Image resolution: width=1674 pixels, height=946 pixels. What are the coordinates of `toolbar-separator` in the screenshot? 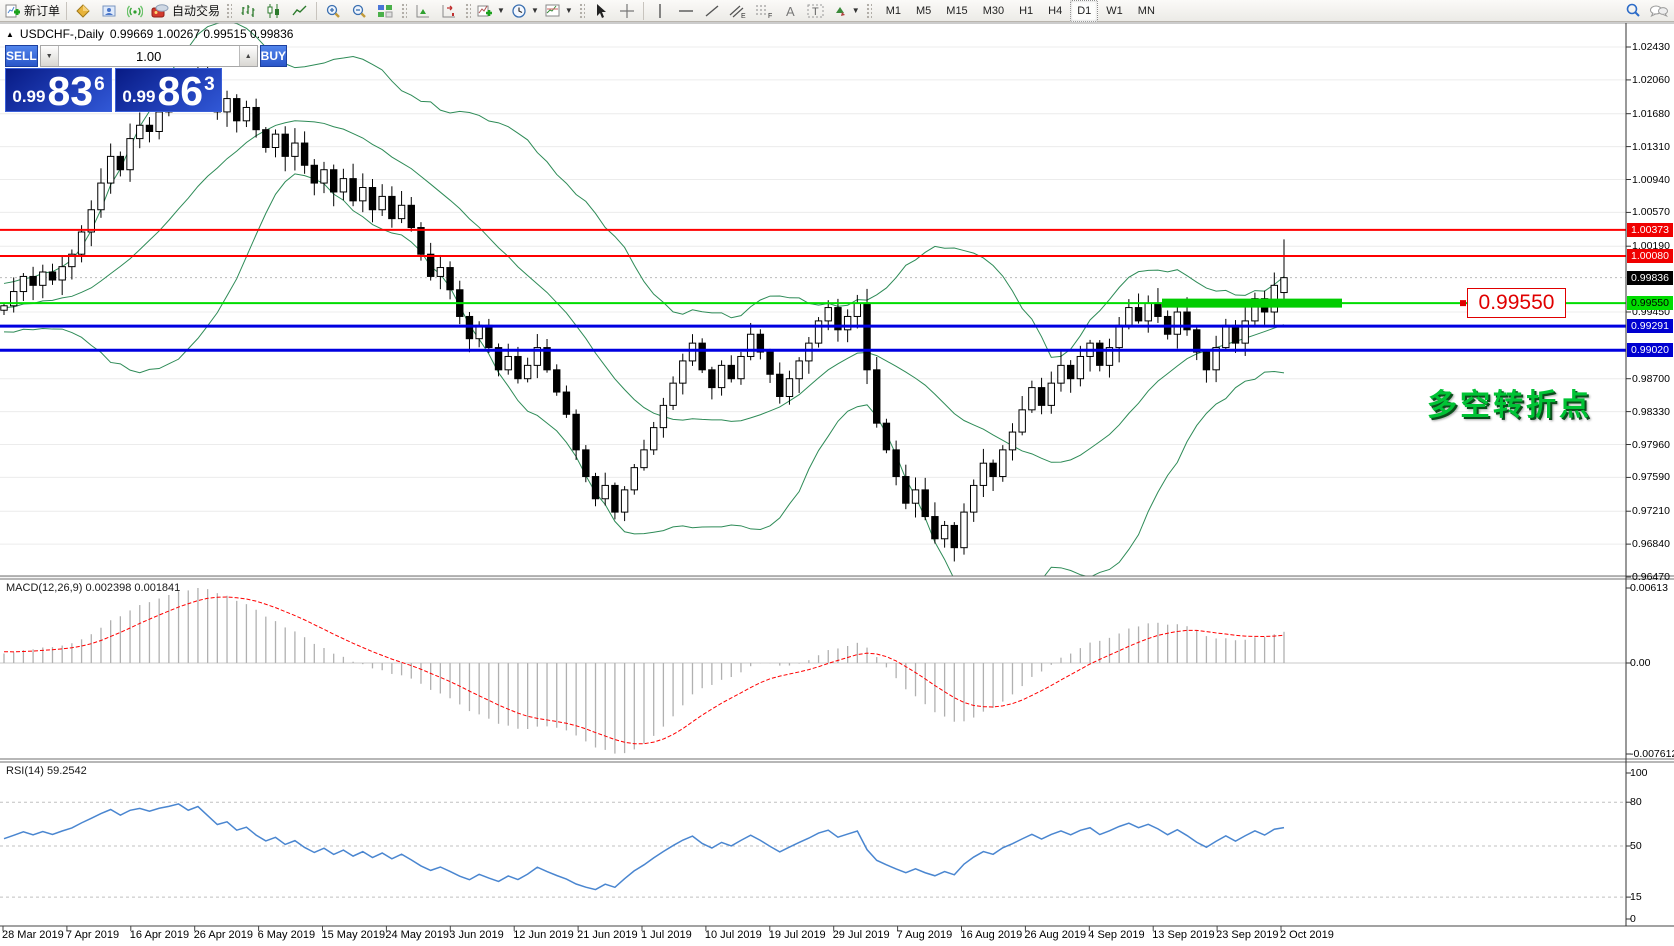 It's located at (643, 10).